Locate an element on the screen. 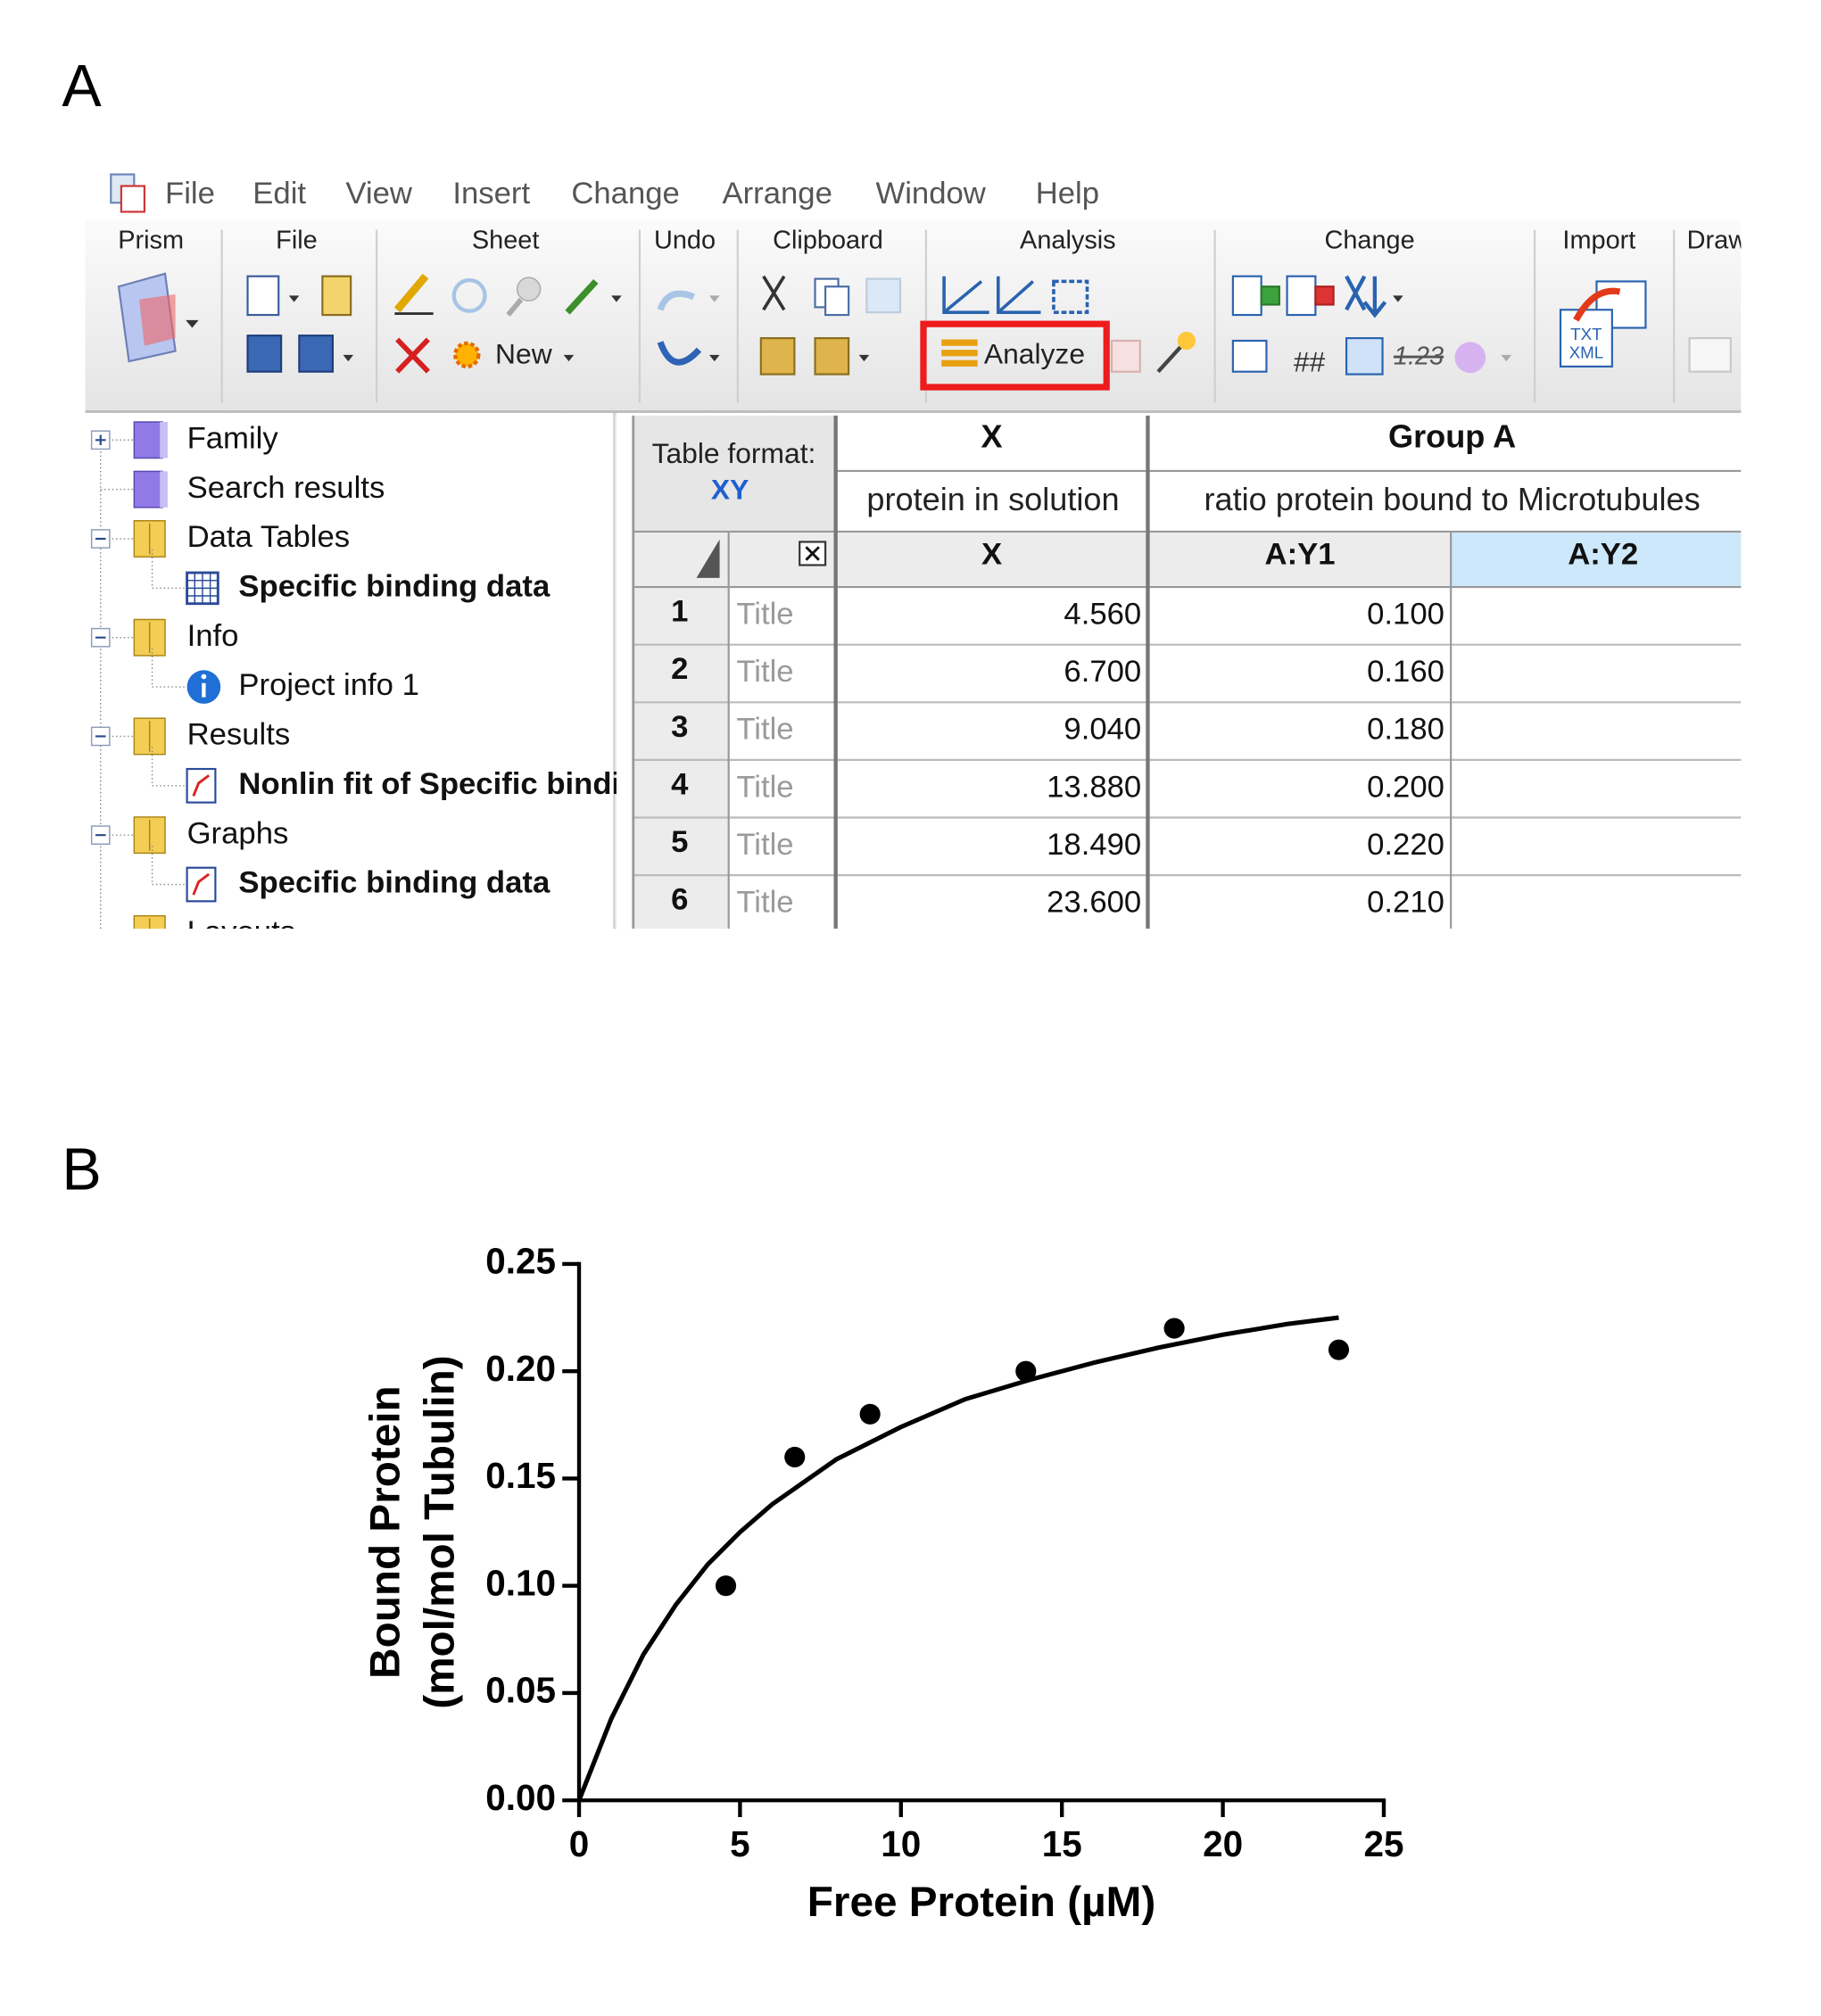 The height and width of the screenshot is (2016, 1821). icon-text: XML is located at coordinates (1586, 352).